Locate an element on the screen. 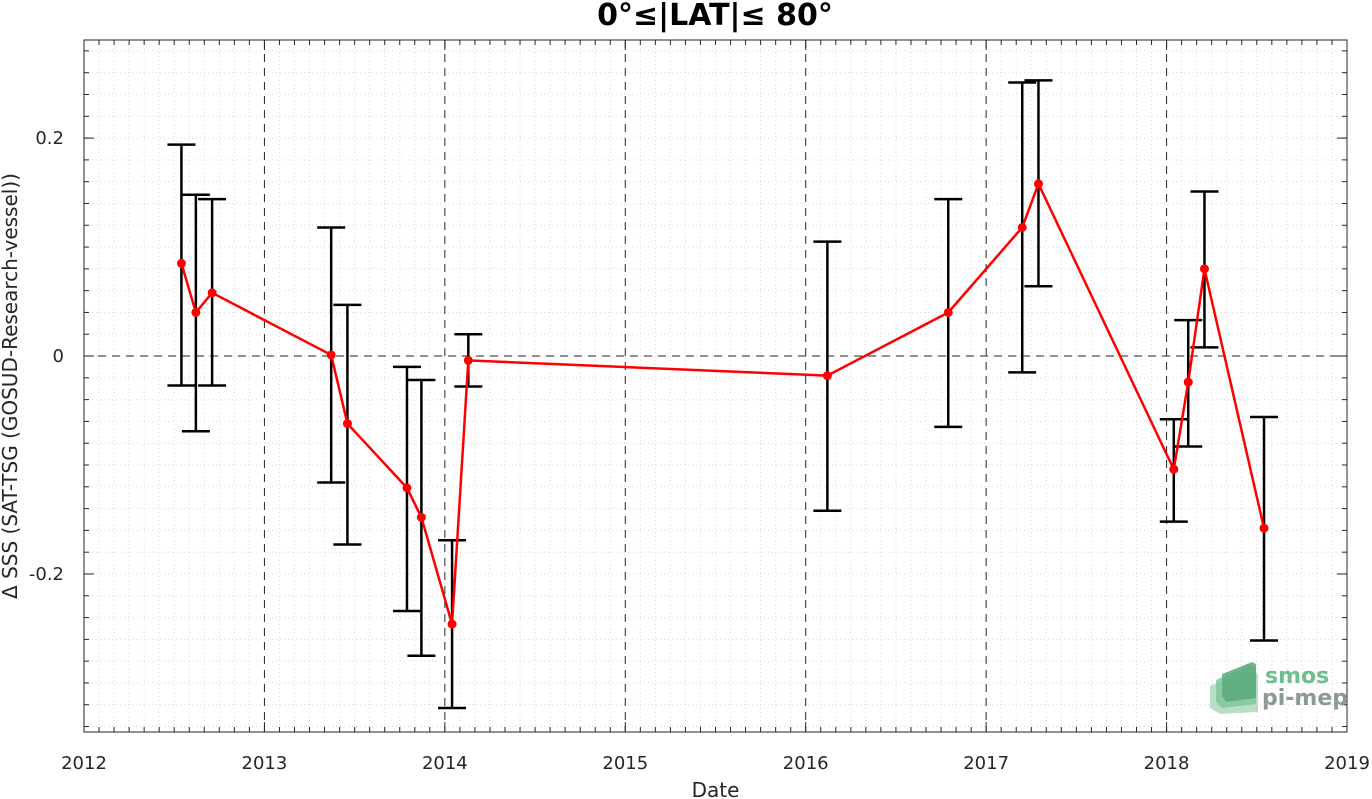  x-tick-label: 2015 is located at coordinates (625, 763).